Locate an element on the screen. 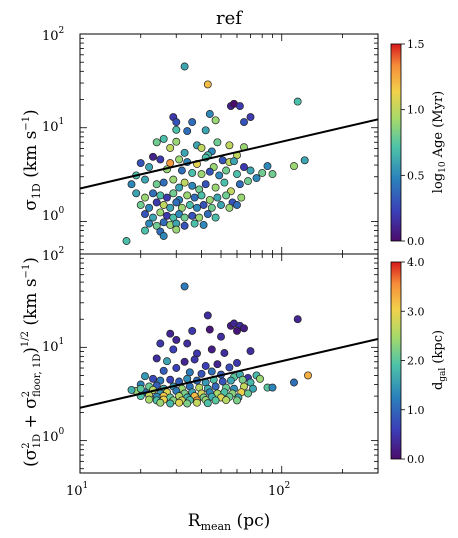  bottom-colorbar-tick-label: 3.0 is located at coordinates (416, 311).